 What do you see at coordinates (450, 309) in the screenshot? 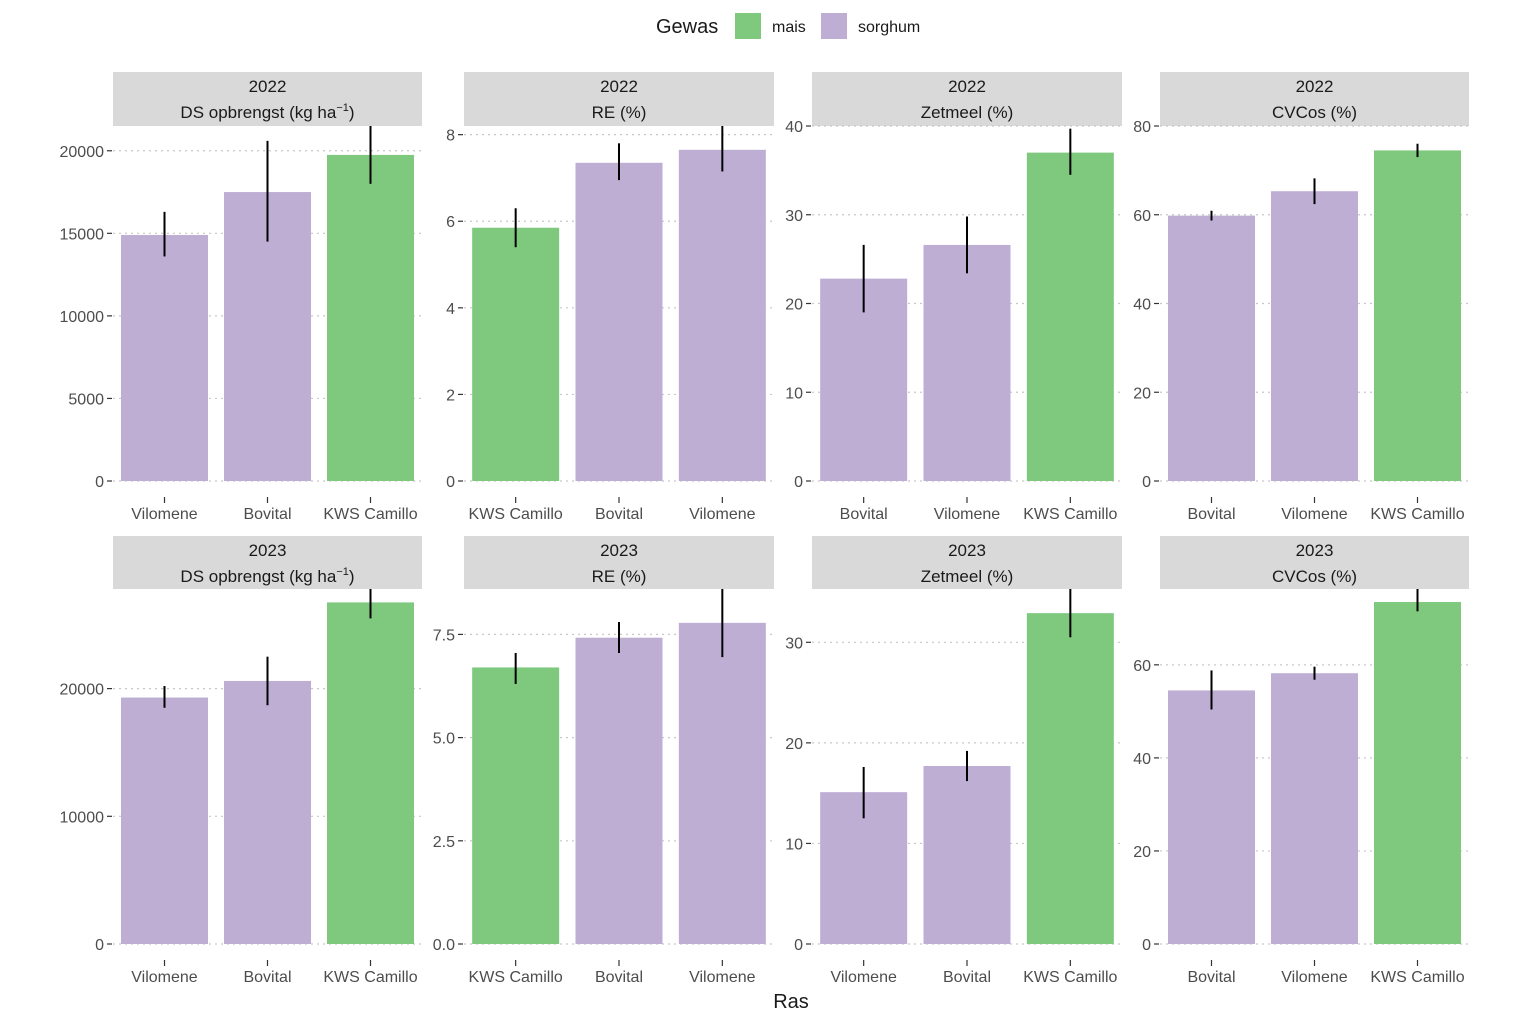
I see `y-tick-label: 4` at bounding box center [450, 309].